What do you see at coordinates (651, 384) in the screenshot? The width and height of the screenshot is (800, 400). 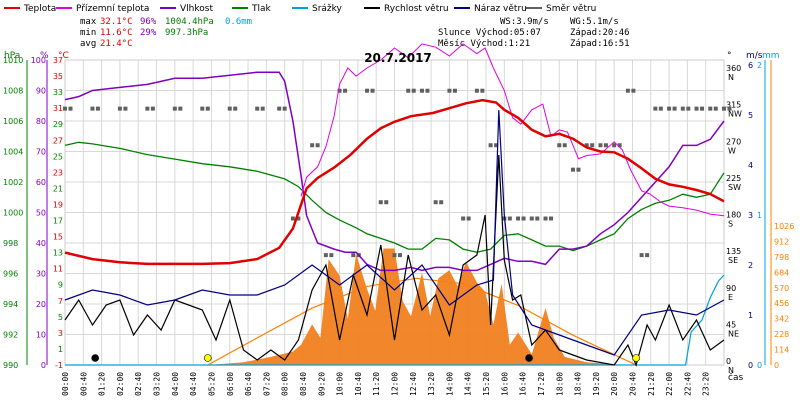 I see `x-tick-label: 21:20` at bounding box center [651, 384].